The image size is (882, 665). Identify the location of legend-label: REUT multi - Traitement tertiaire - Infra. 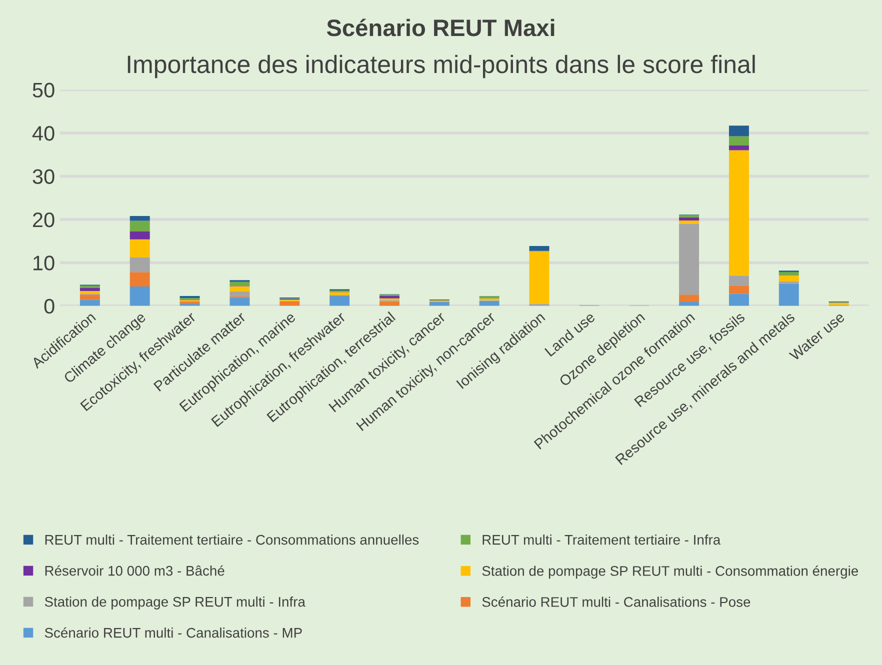
(601, 539).